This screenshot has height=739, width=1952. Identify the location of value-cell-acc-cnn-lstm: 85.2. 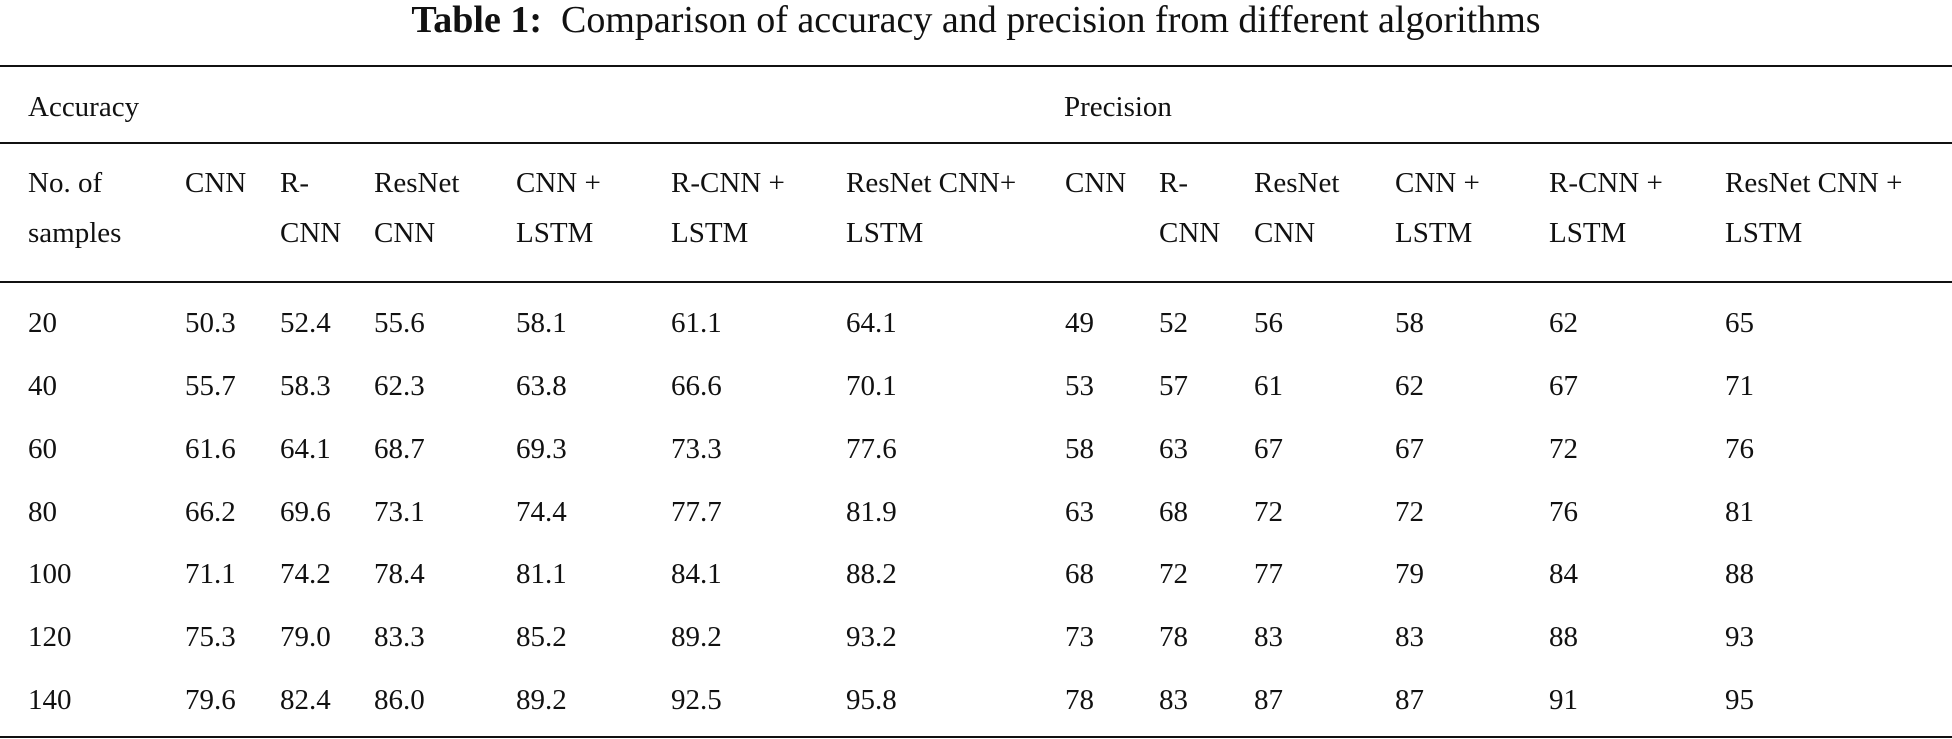
(541, 637).